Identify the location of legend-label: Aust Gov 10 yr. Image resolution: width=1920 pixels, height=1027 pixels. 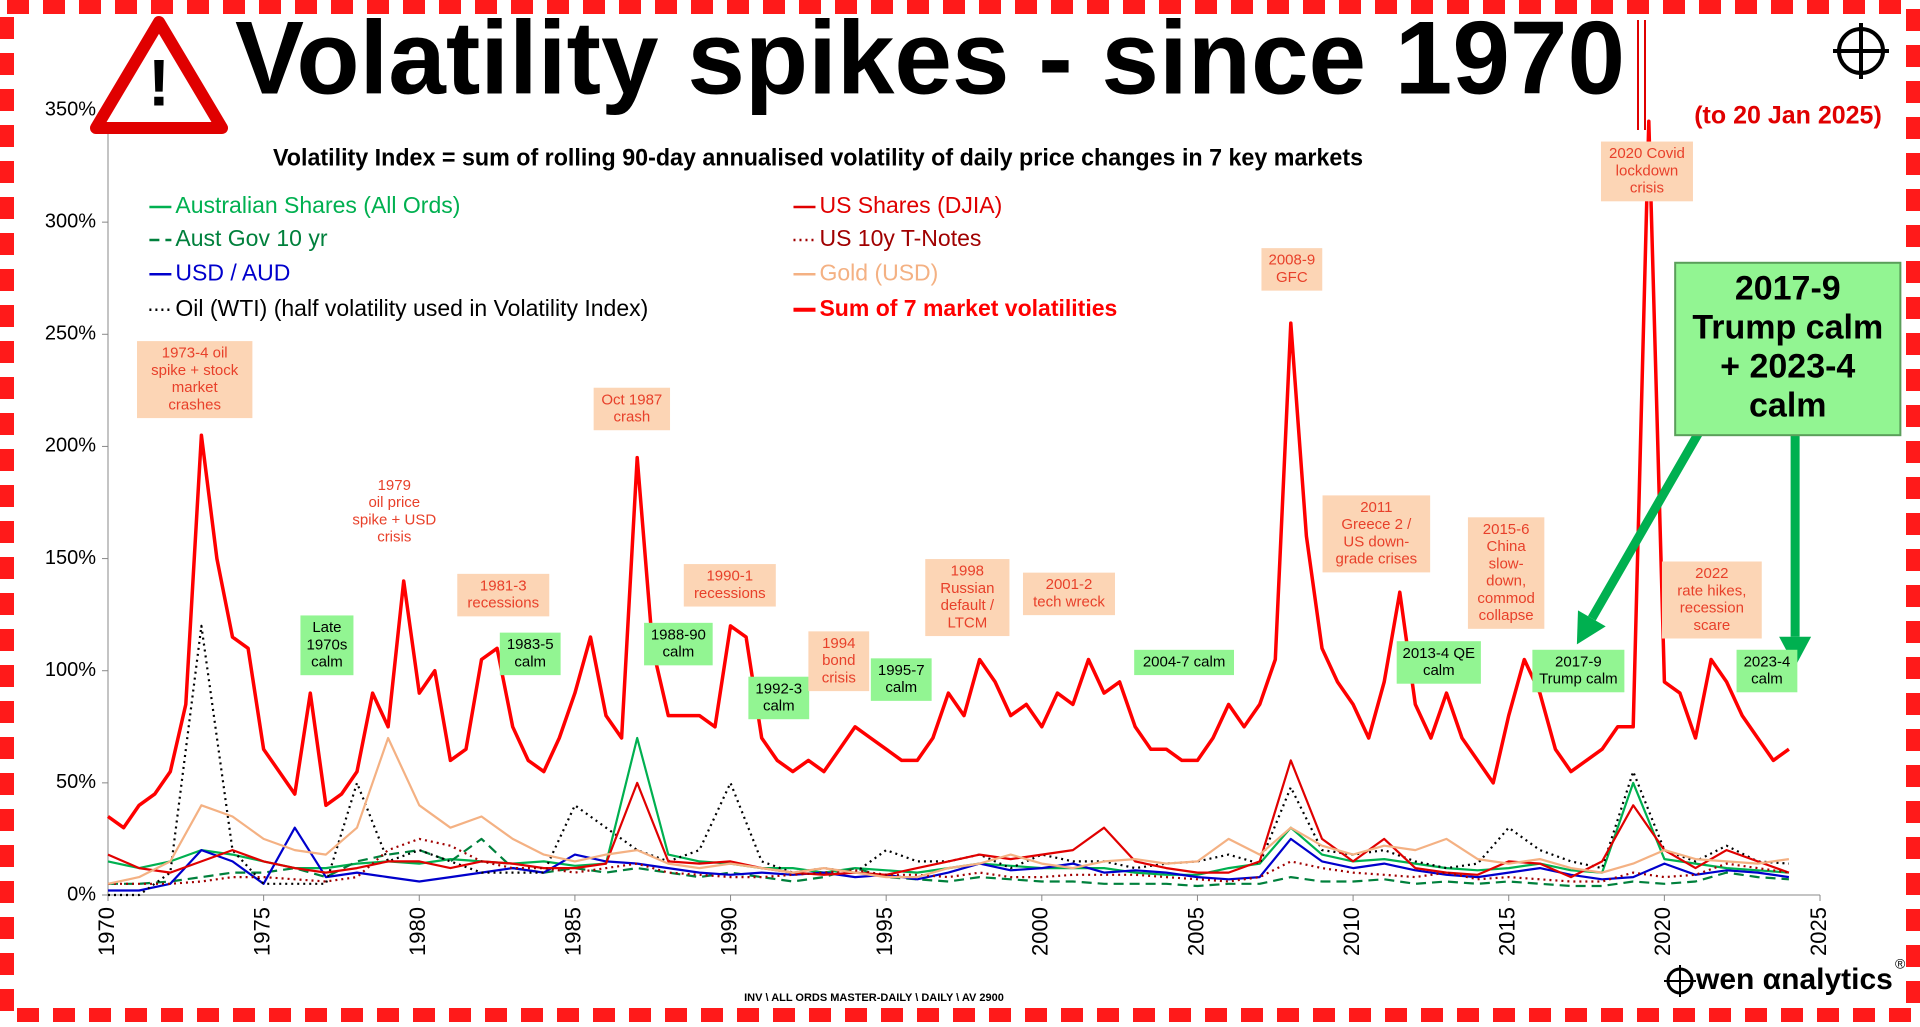
(251, 238).